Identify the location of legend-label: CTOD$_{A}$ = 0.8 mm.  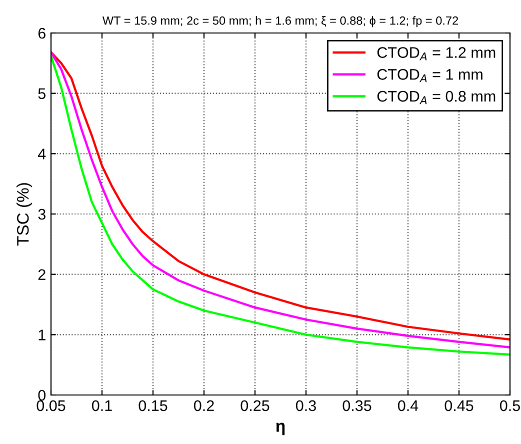
(436, 97).